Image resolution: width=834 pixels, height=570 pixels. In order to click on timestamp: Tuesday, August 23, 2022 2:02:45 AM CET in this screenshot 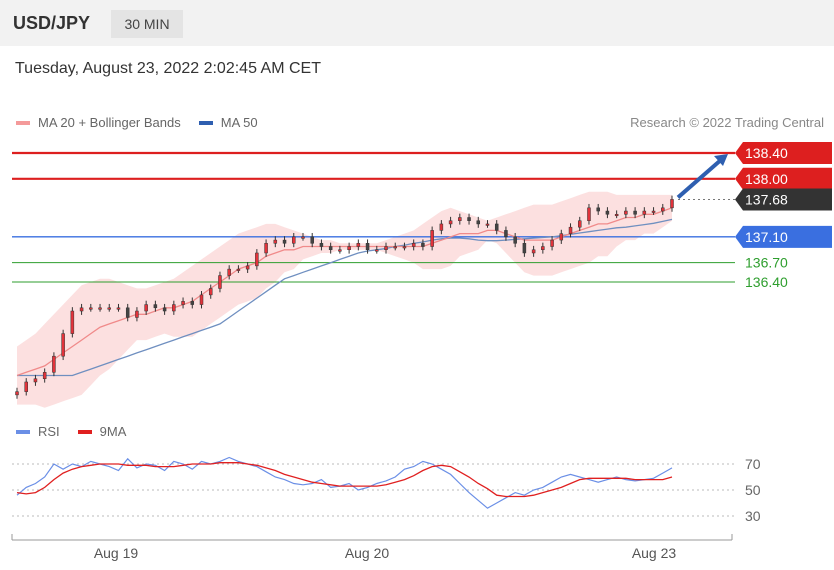, I will do `click(168, 68)`.